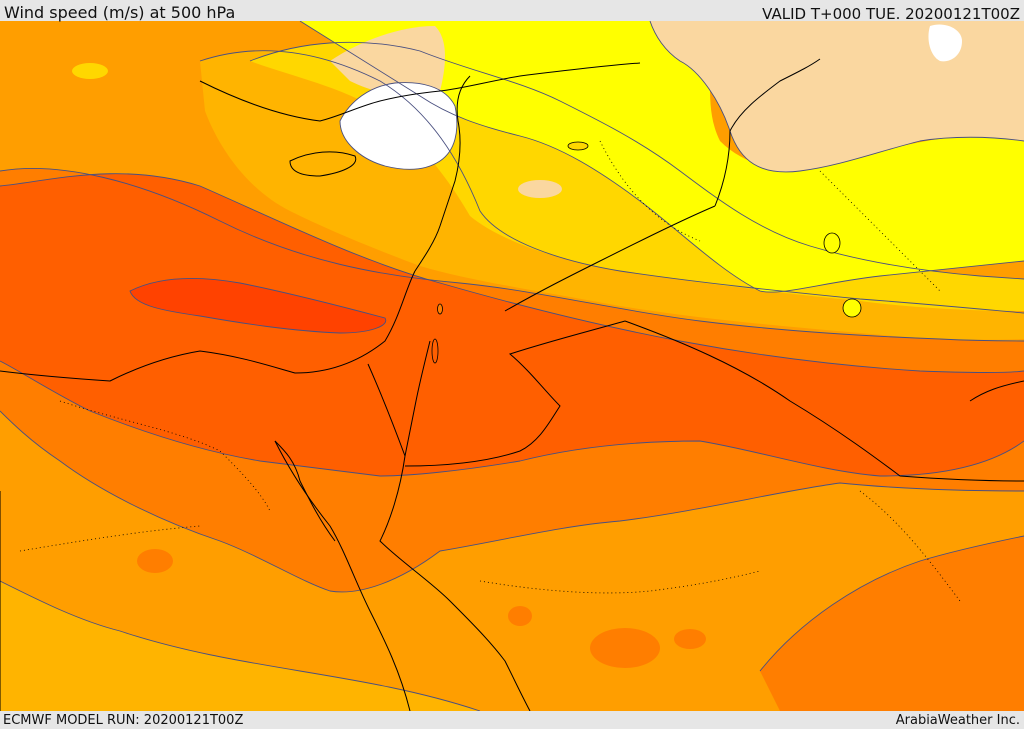  Describe the element at coordinates (610, 258) in the screenshot. I see `border-syria-iraq` at that location.